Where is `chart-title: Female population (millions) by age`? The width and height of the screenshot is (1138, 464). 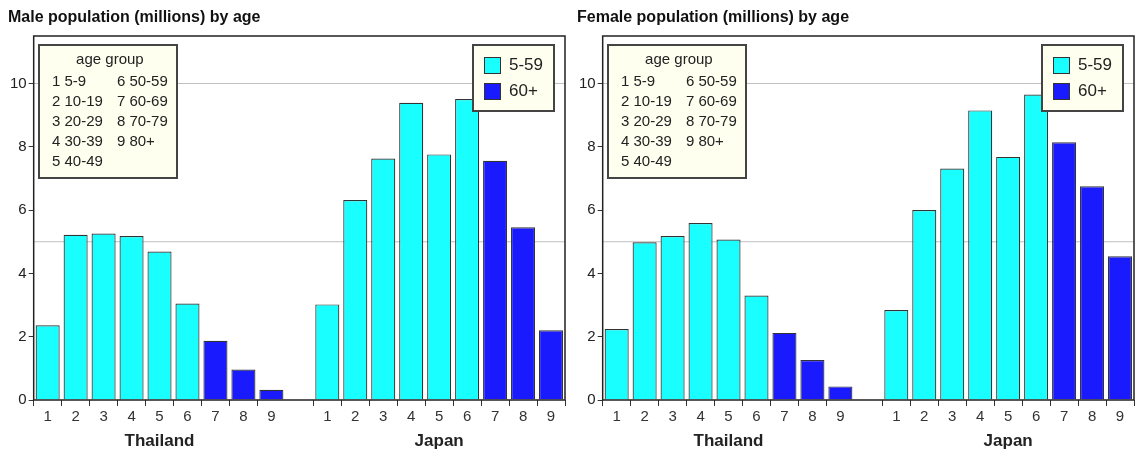 chart-title: Female population (millions) by age is located at coordinates (713, 17).